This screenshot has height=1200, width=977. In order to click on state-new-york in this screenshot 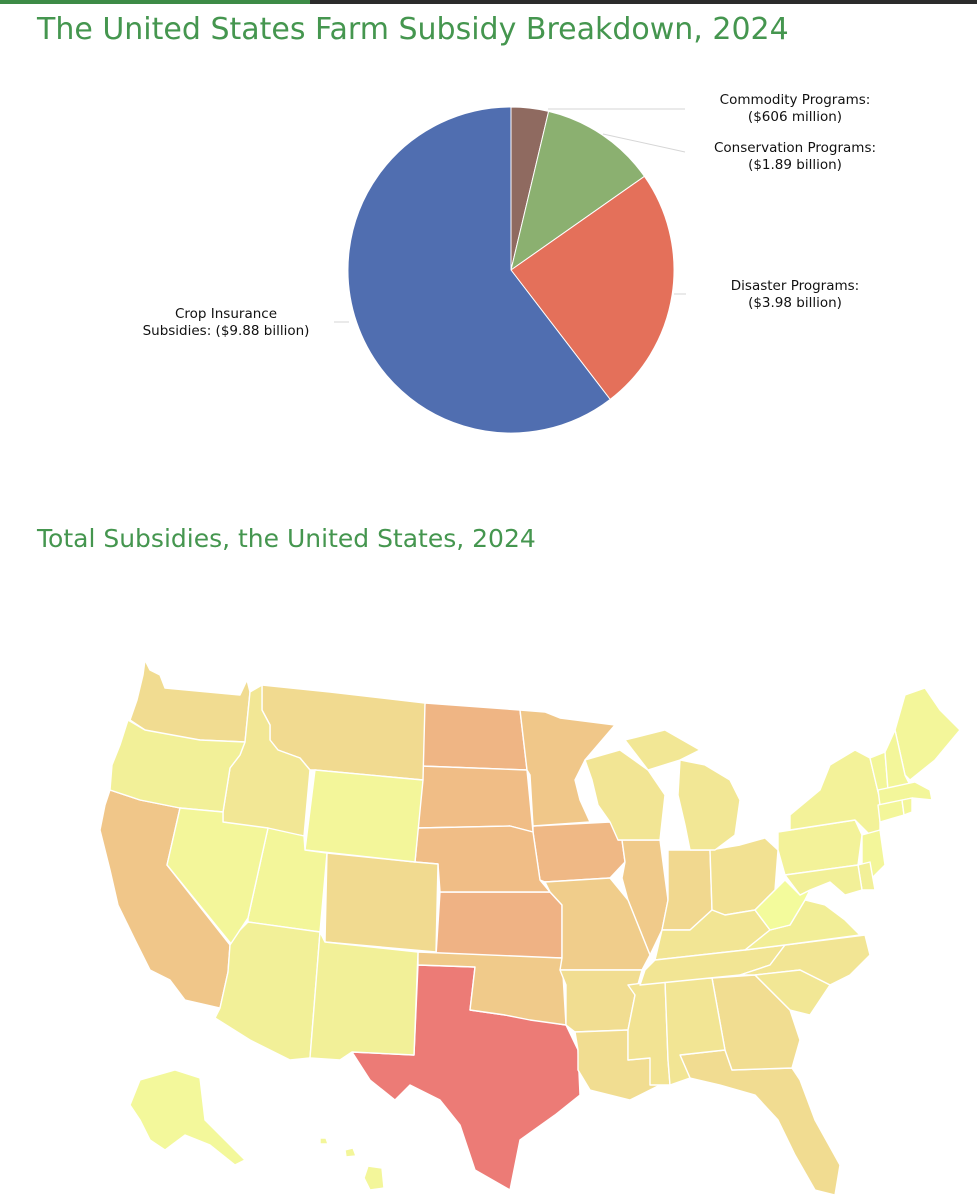, I will do `click(835, 792)`.